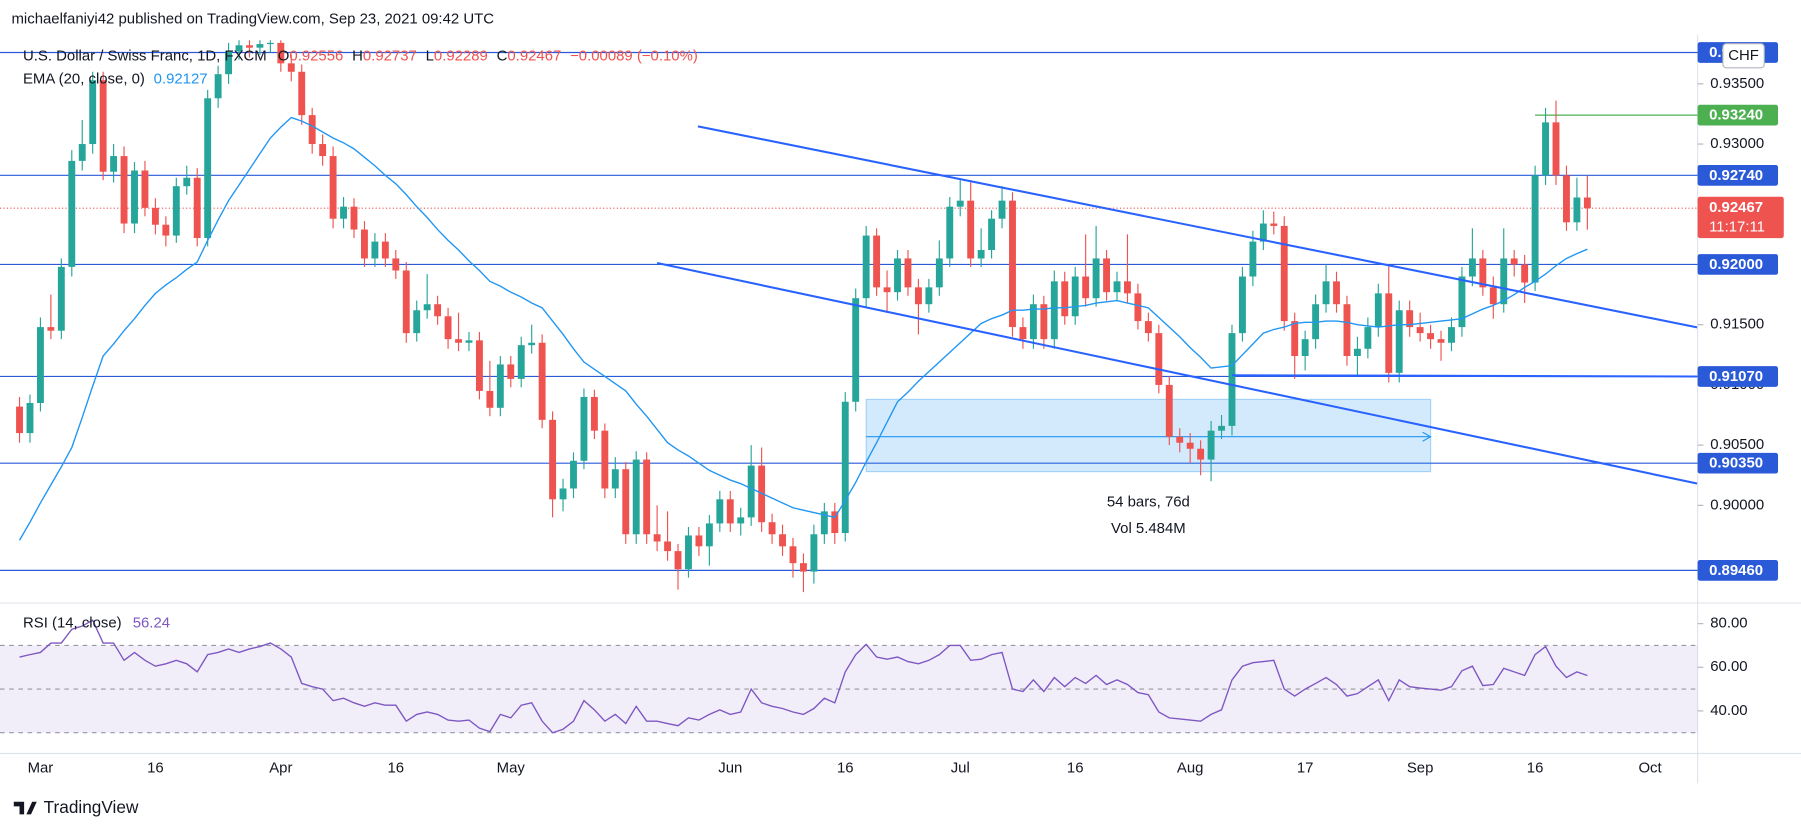  I want to click on price-badge-label: 0.92740, so click(1736, 175).